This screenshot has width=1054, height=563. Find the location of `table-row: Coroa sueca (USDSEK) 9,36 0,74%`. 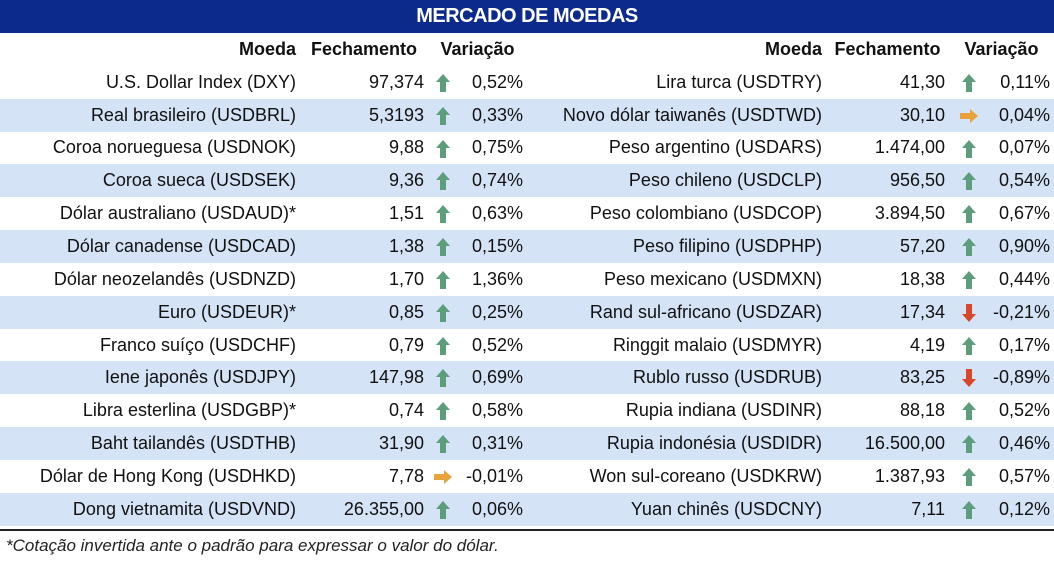

table-row: Coroa sueca (USDSEK) 9,36 0,74% is located at coordinates (263, 181).